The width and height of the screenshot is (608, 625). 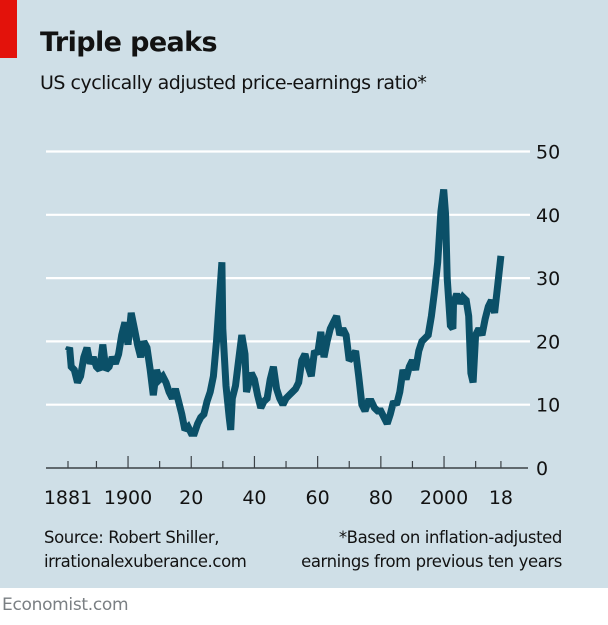 I want to click on y-tick-label-20: 20, so click(x=548, y=342).